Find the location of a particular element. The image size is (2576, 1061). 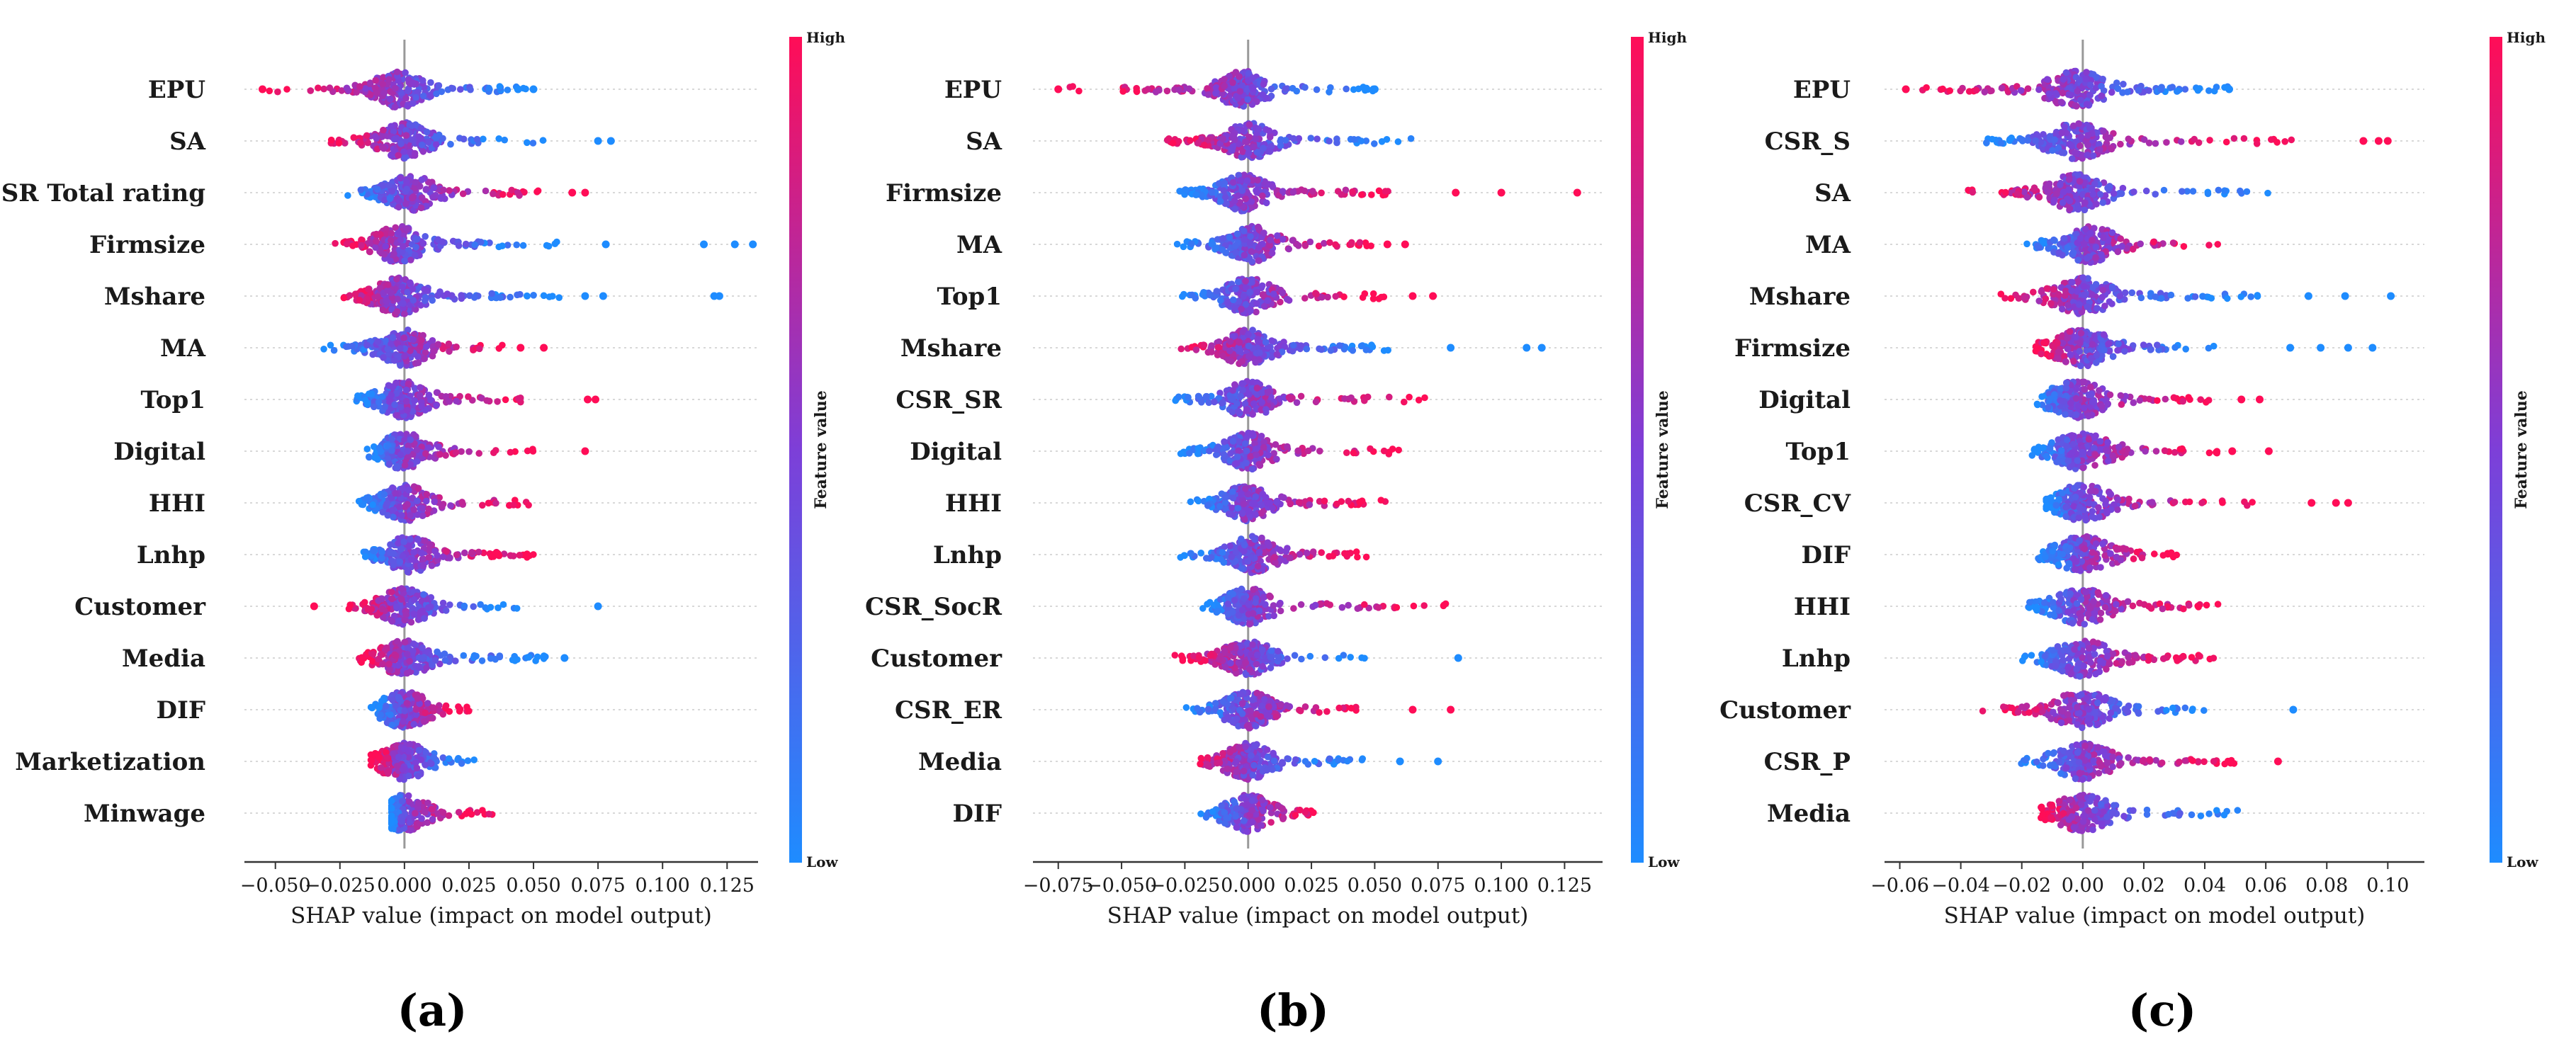

feature-label: MA is located at coordinates (183, 348).